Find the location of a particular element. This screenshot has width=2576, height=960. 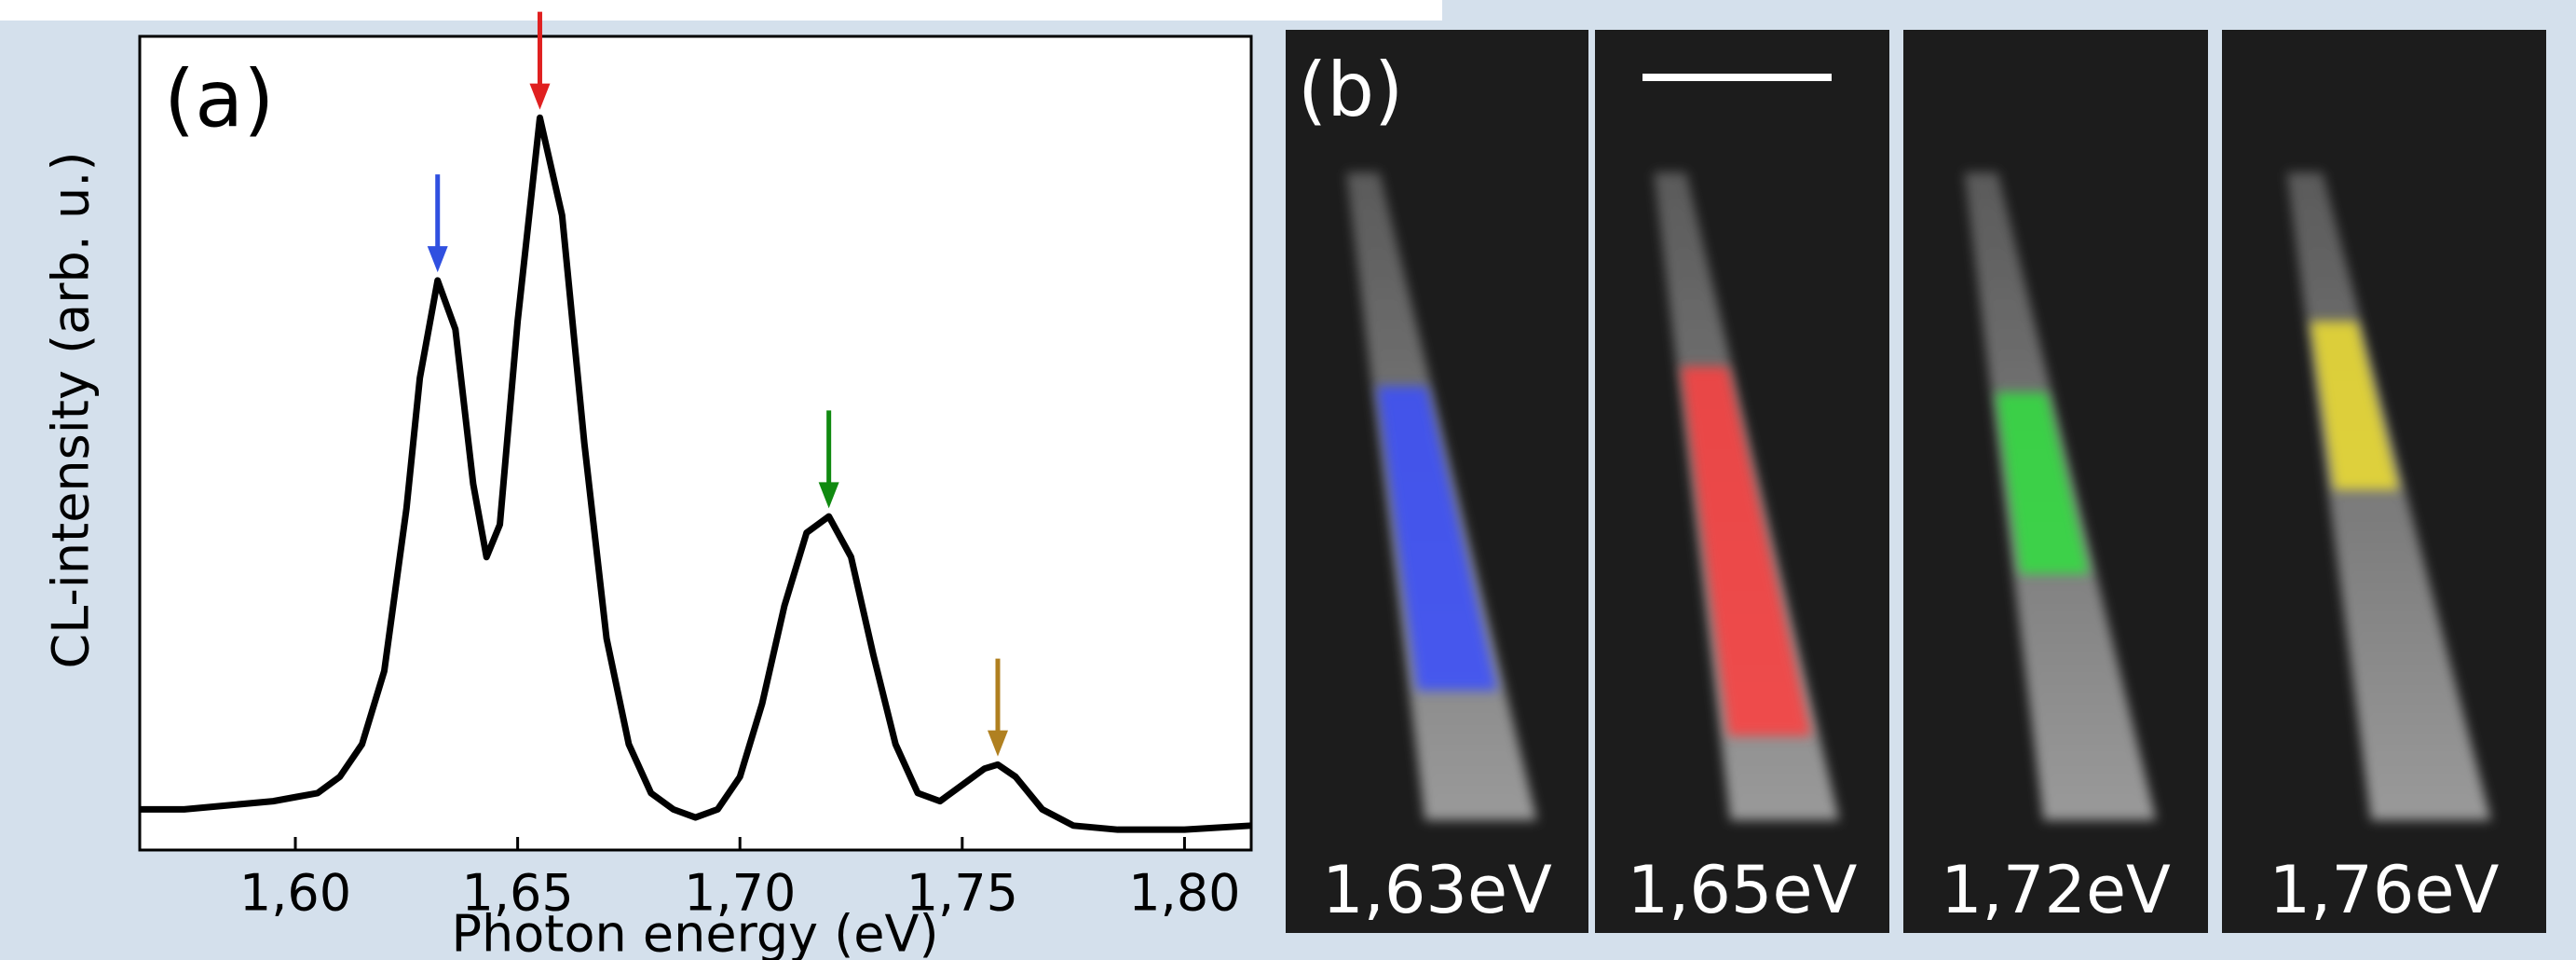

x-tick-label: 1,65 is located at coordinates (518, 894).